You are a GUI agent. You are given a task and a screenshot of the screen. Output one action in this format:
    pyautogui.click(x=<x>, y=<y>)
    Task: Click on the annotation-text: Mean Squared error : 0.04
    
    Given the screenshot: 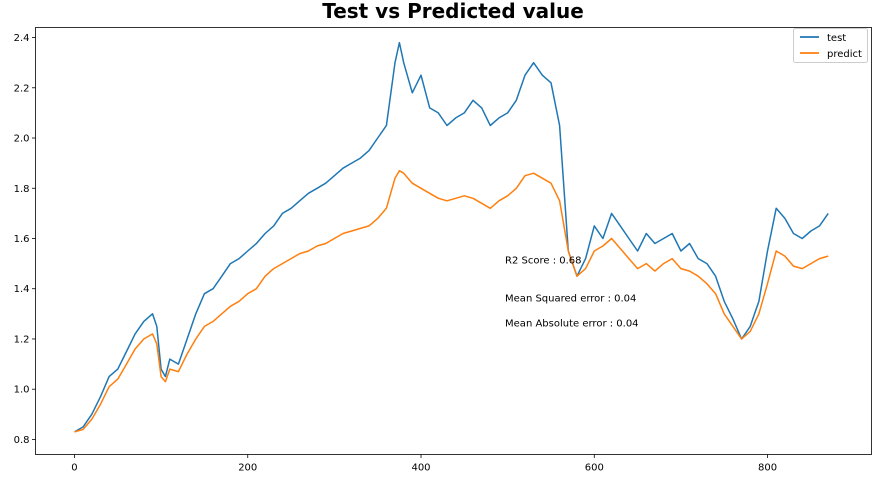 What is the action you would take?
    pyautogui.click(x=570, y=298)
    